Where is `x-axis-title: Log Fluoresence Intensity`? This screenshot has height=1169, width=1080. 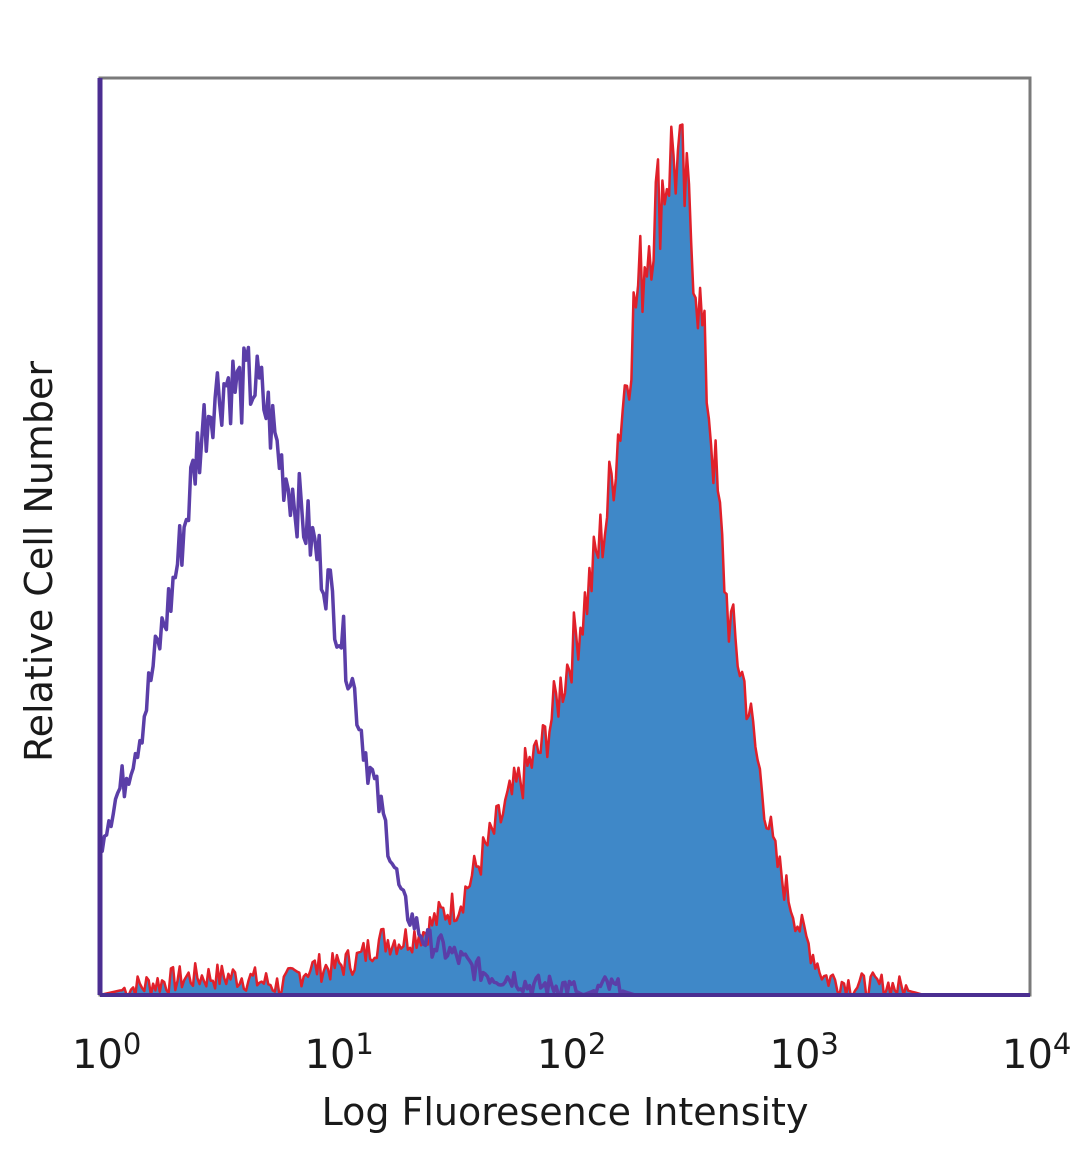
x-axis-title: Log Fluoresence Intensity is located at coordinates (565, 1112).